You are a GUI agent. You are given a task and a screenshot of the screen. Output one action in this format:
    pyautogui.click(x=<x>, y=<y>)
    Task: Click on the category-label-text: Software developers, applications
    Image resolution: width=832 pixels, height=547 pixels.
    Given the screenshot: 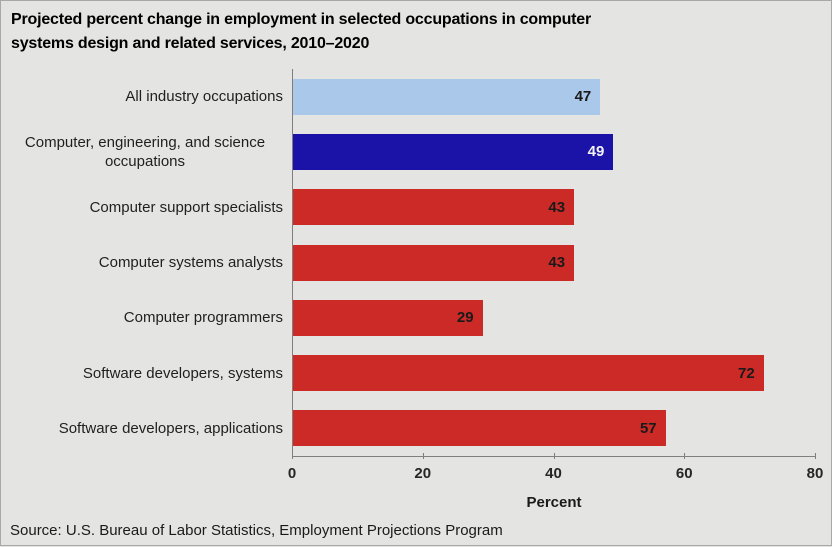 What is the action you would take?
    pyautogui.click(x=170, y=428)
    